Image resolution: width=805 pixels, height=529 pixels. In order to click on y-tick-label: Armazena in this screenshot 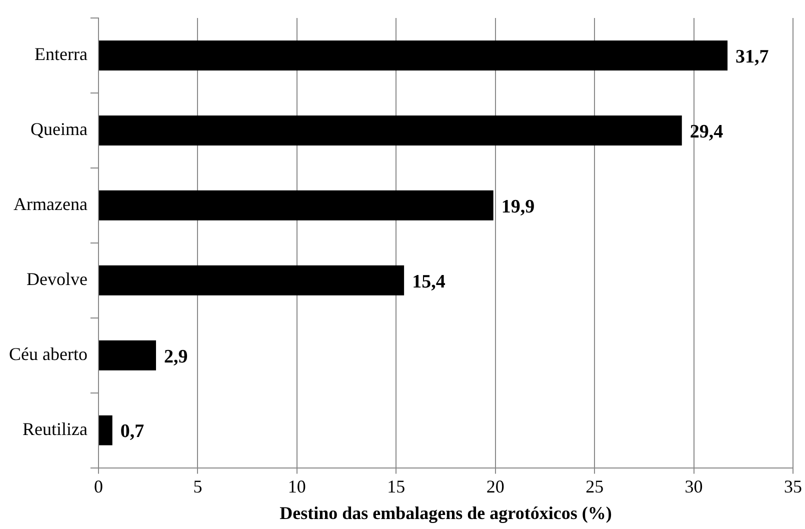, I will do `click(51, 204)`.